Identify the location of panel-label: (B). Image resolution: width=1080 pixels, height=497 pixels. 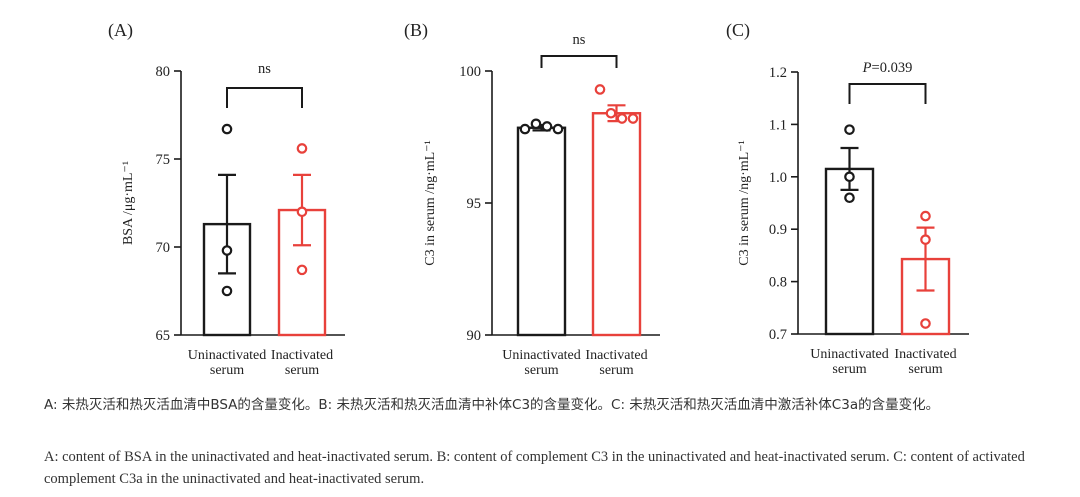
(416, 30).